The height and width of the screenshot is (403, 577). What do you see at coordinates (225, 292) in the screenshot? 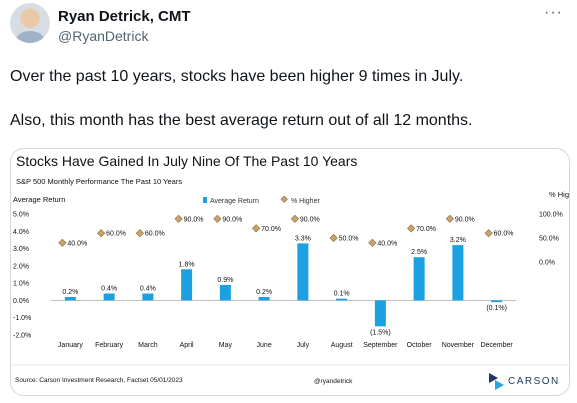
I see `bar-may` at bounding box center [225, 292].